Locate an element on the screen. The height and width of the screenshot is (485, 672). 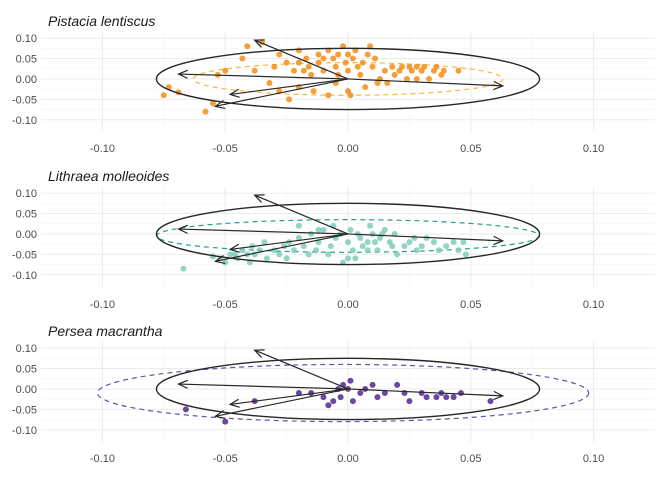
y-tick-label: 0.00 is located at coordinates (26, 80).